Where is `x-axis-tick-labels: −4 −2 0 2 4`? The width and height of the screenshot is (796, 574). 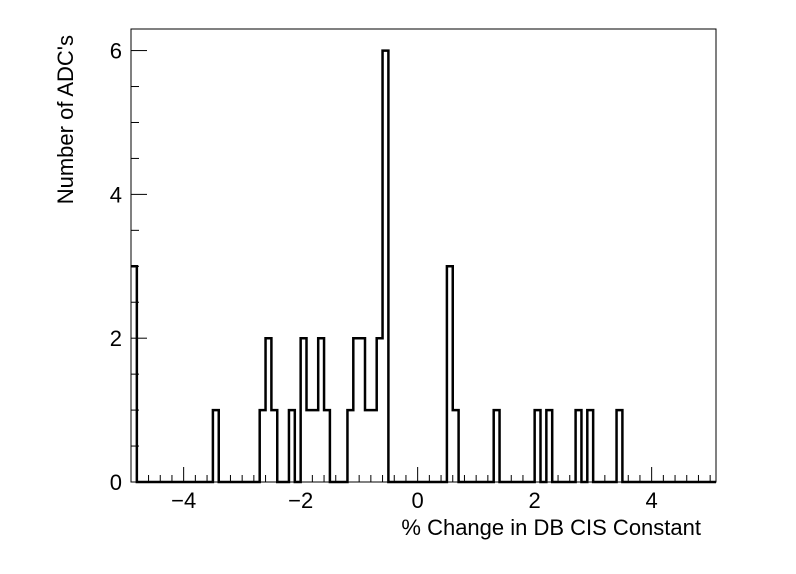 x-axis-tick-labels: −4 −2 0 2 4 is located at coordinates (414, 500).